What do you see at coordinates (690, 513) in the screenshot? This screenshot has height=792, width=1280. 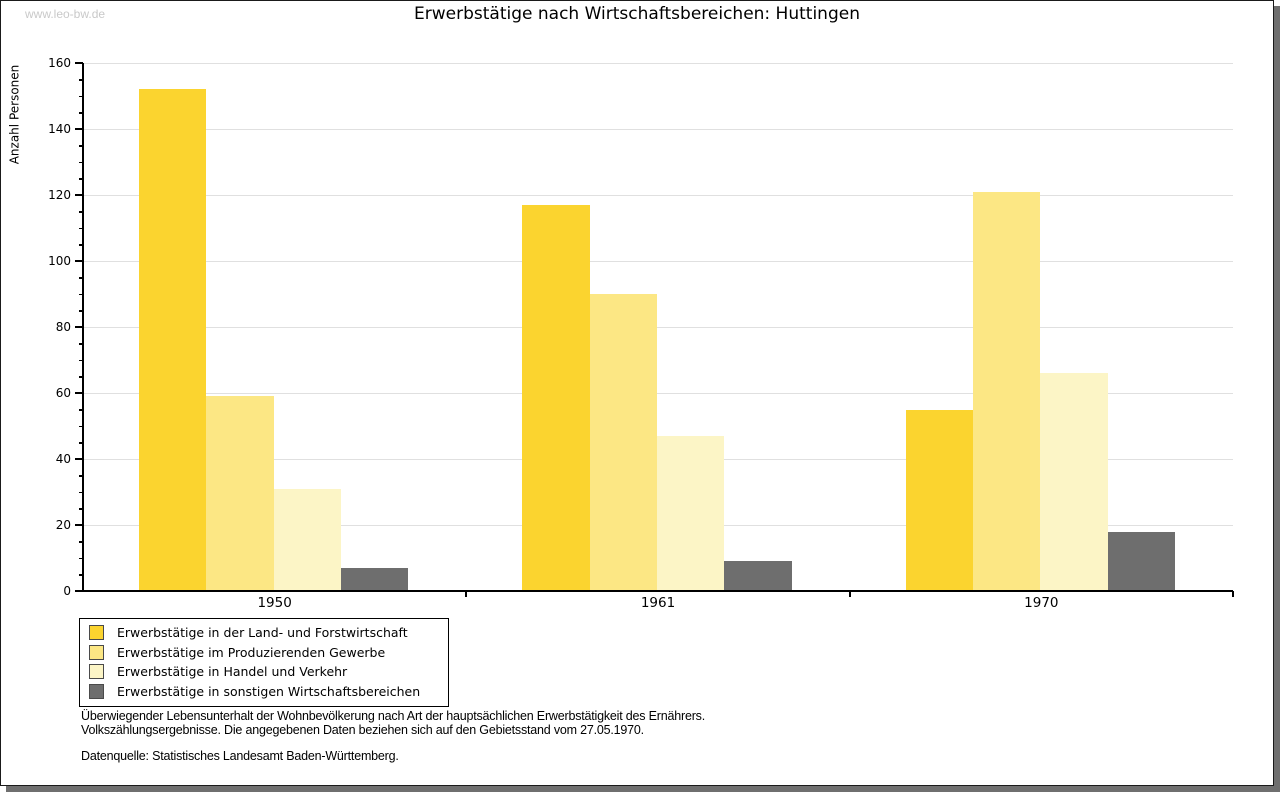 I see `bar-1961-series3` at bounding box center [690, 513].